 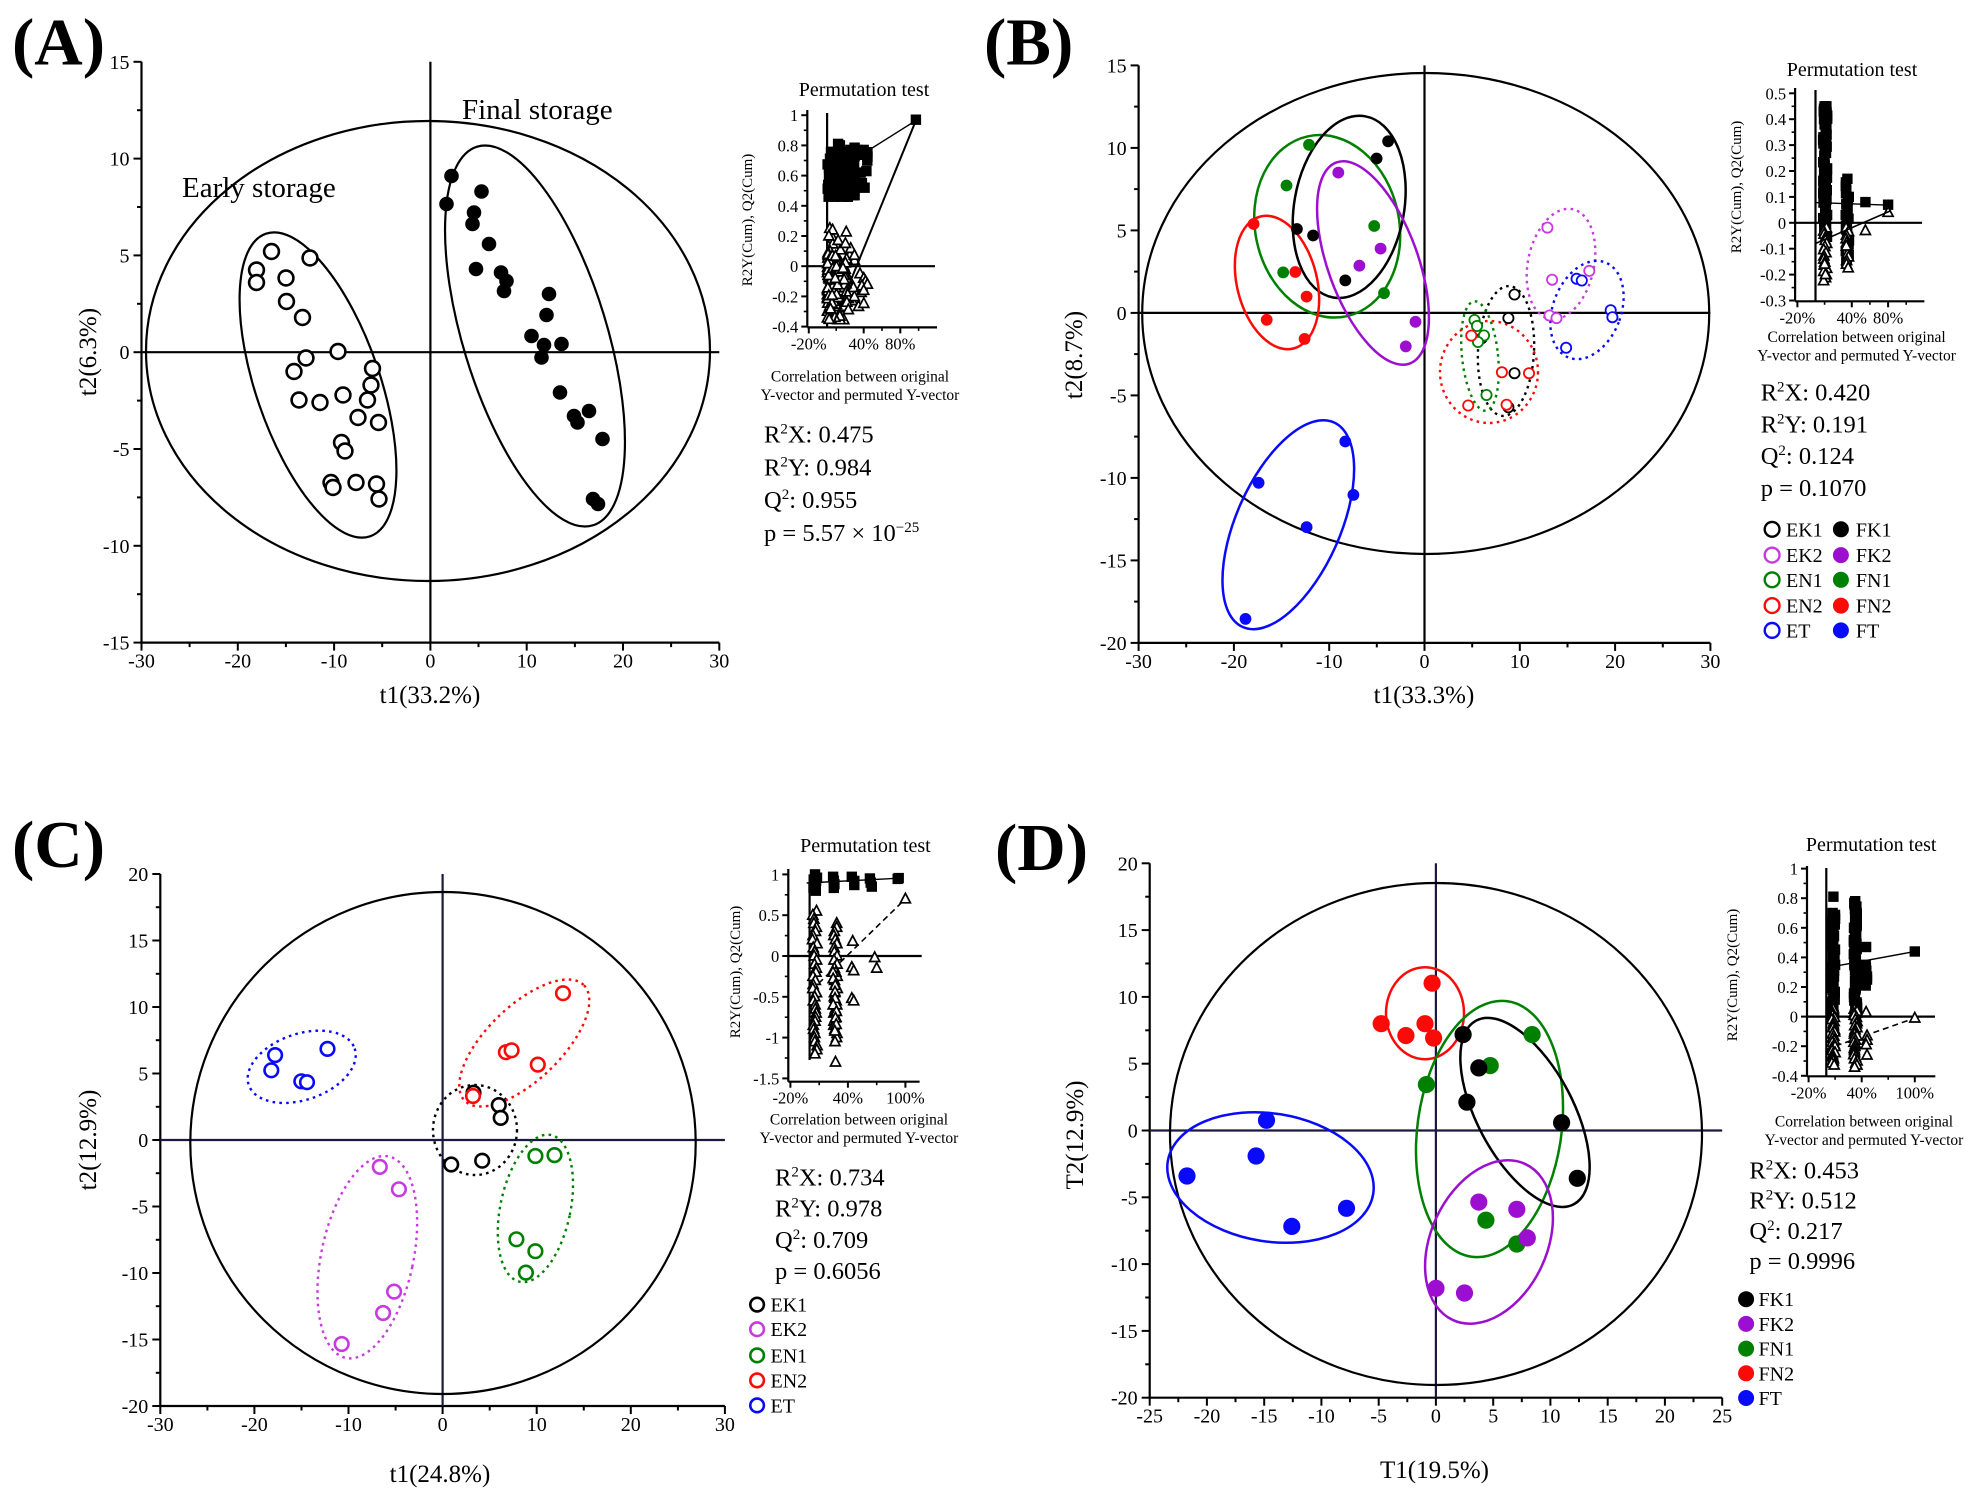 What do you see at coordinates (537, 110) in the screenshot?
I see `svg-text: Final storage` at bounding box center [537, 110].